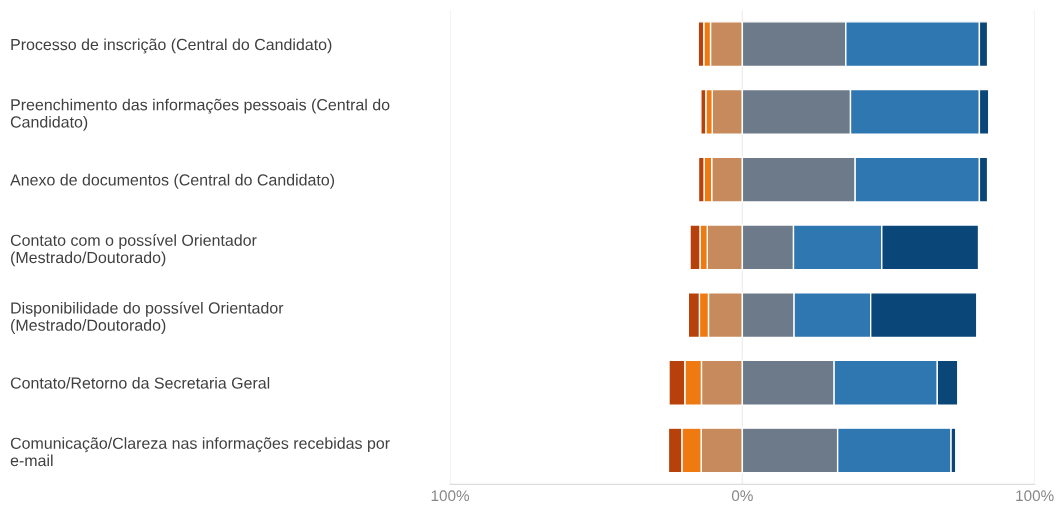 Image resolution: width=1059 pixels, height=518 pixels. Describe the element at coordinates (133, 250) in the screenshot. I see `y-tick-label: Contato com o possível Orientador (Mestrado/Doutorado)` at that location.